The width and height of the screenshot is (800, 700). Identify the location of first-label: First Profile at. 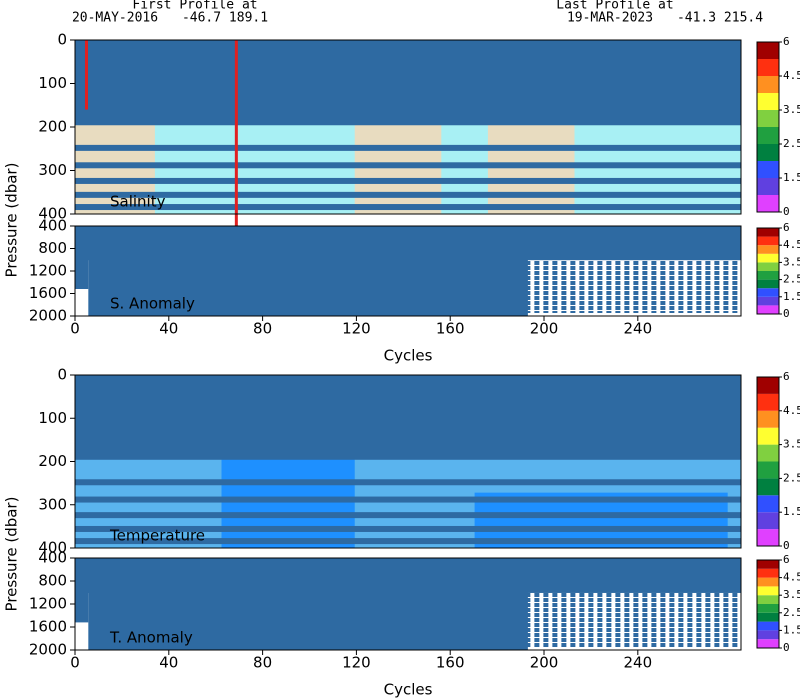
(194, 6).